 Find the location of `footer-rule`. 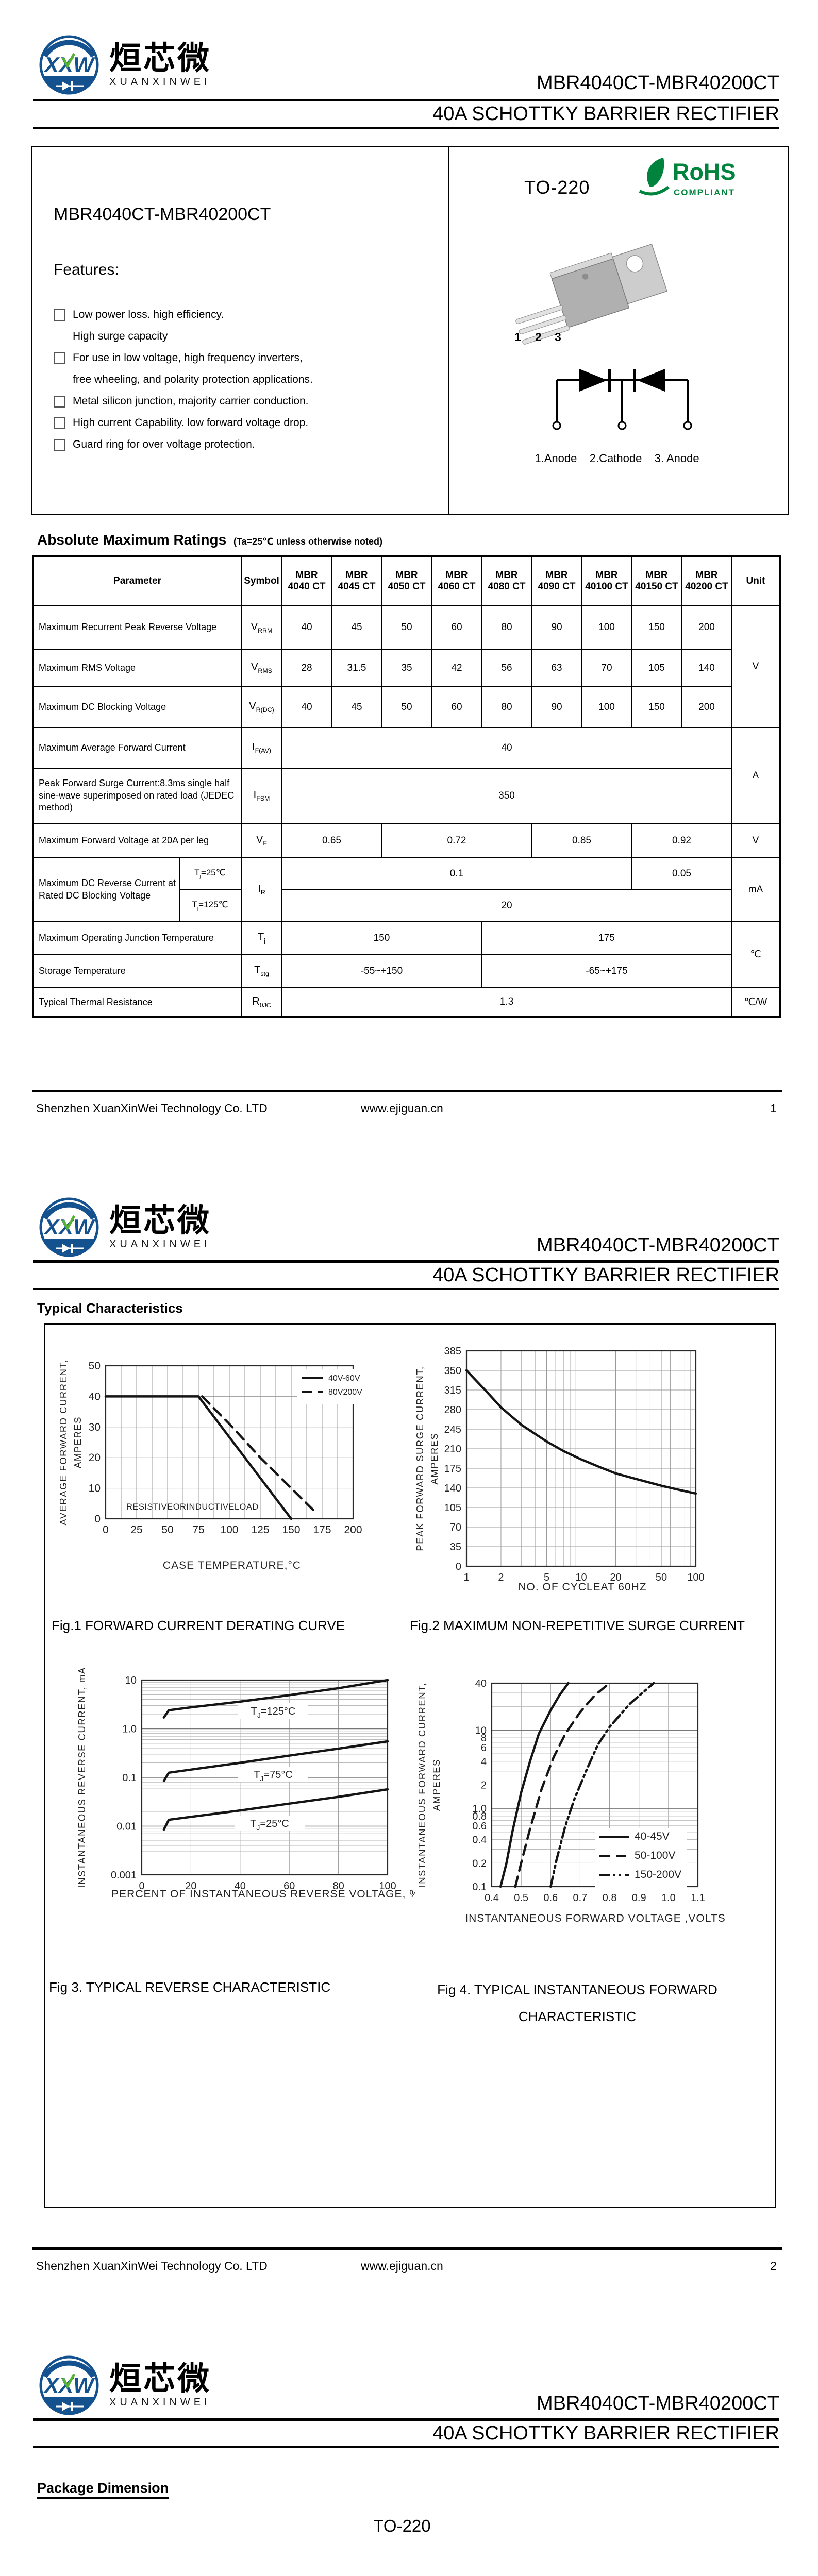

footer-rule is located at coordinates (407, 2248).